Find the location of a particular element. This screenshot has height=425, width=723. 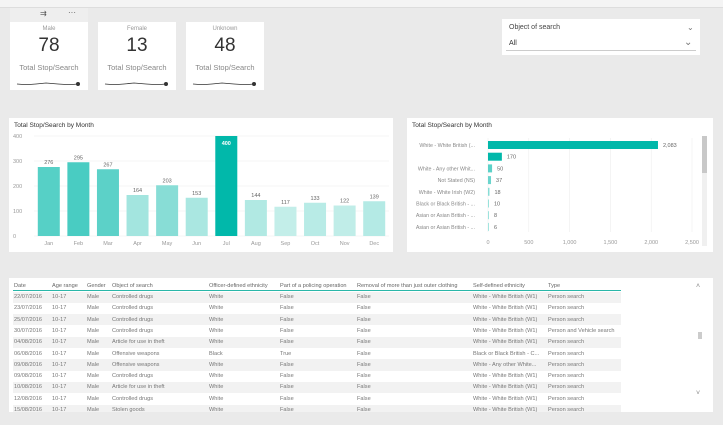

column-header: Gender is located at coordinates (96, 285).